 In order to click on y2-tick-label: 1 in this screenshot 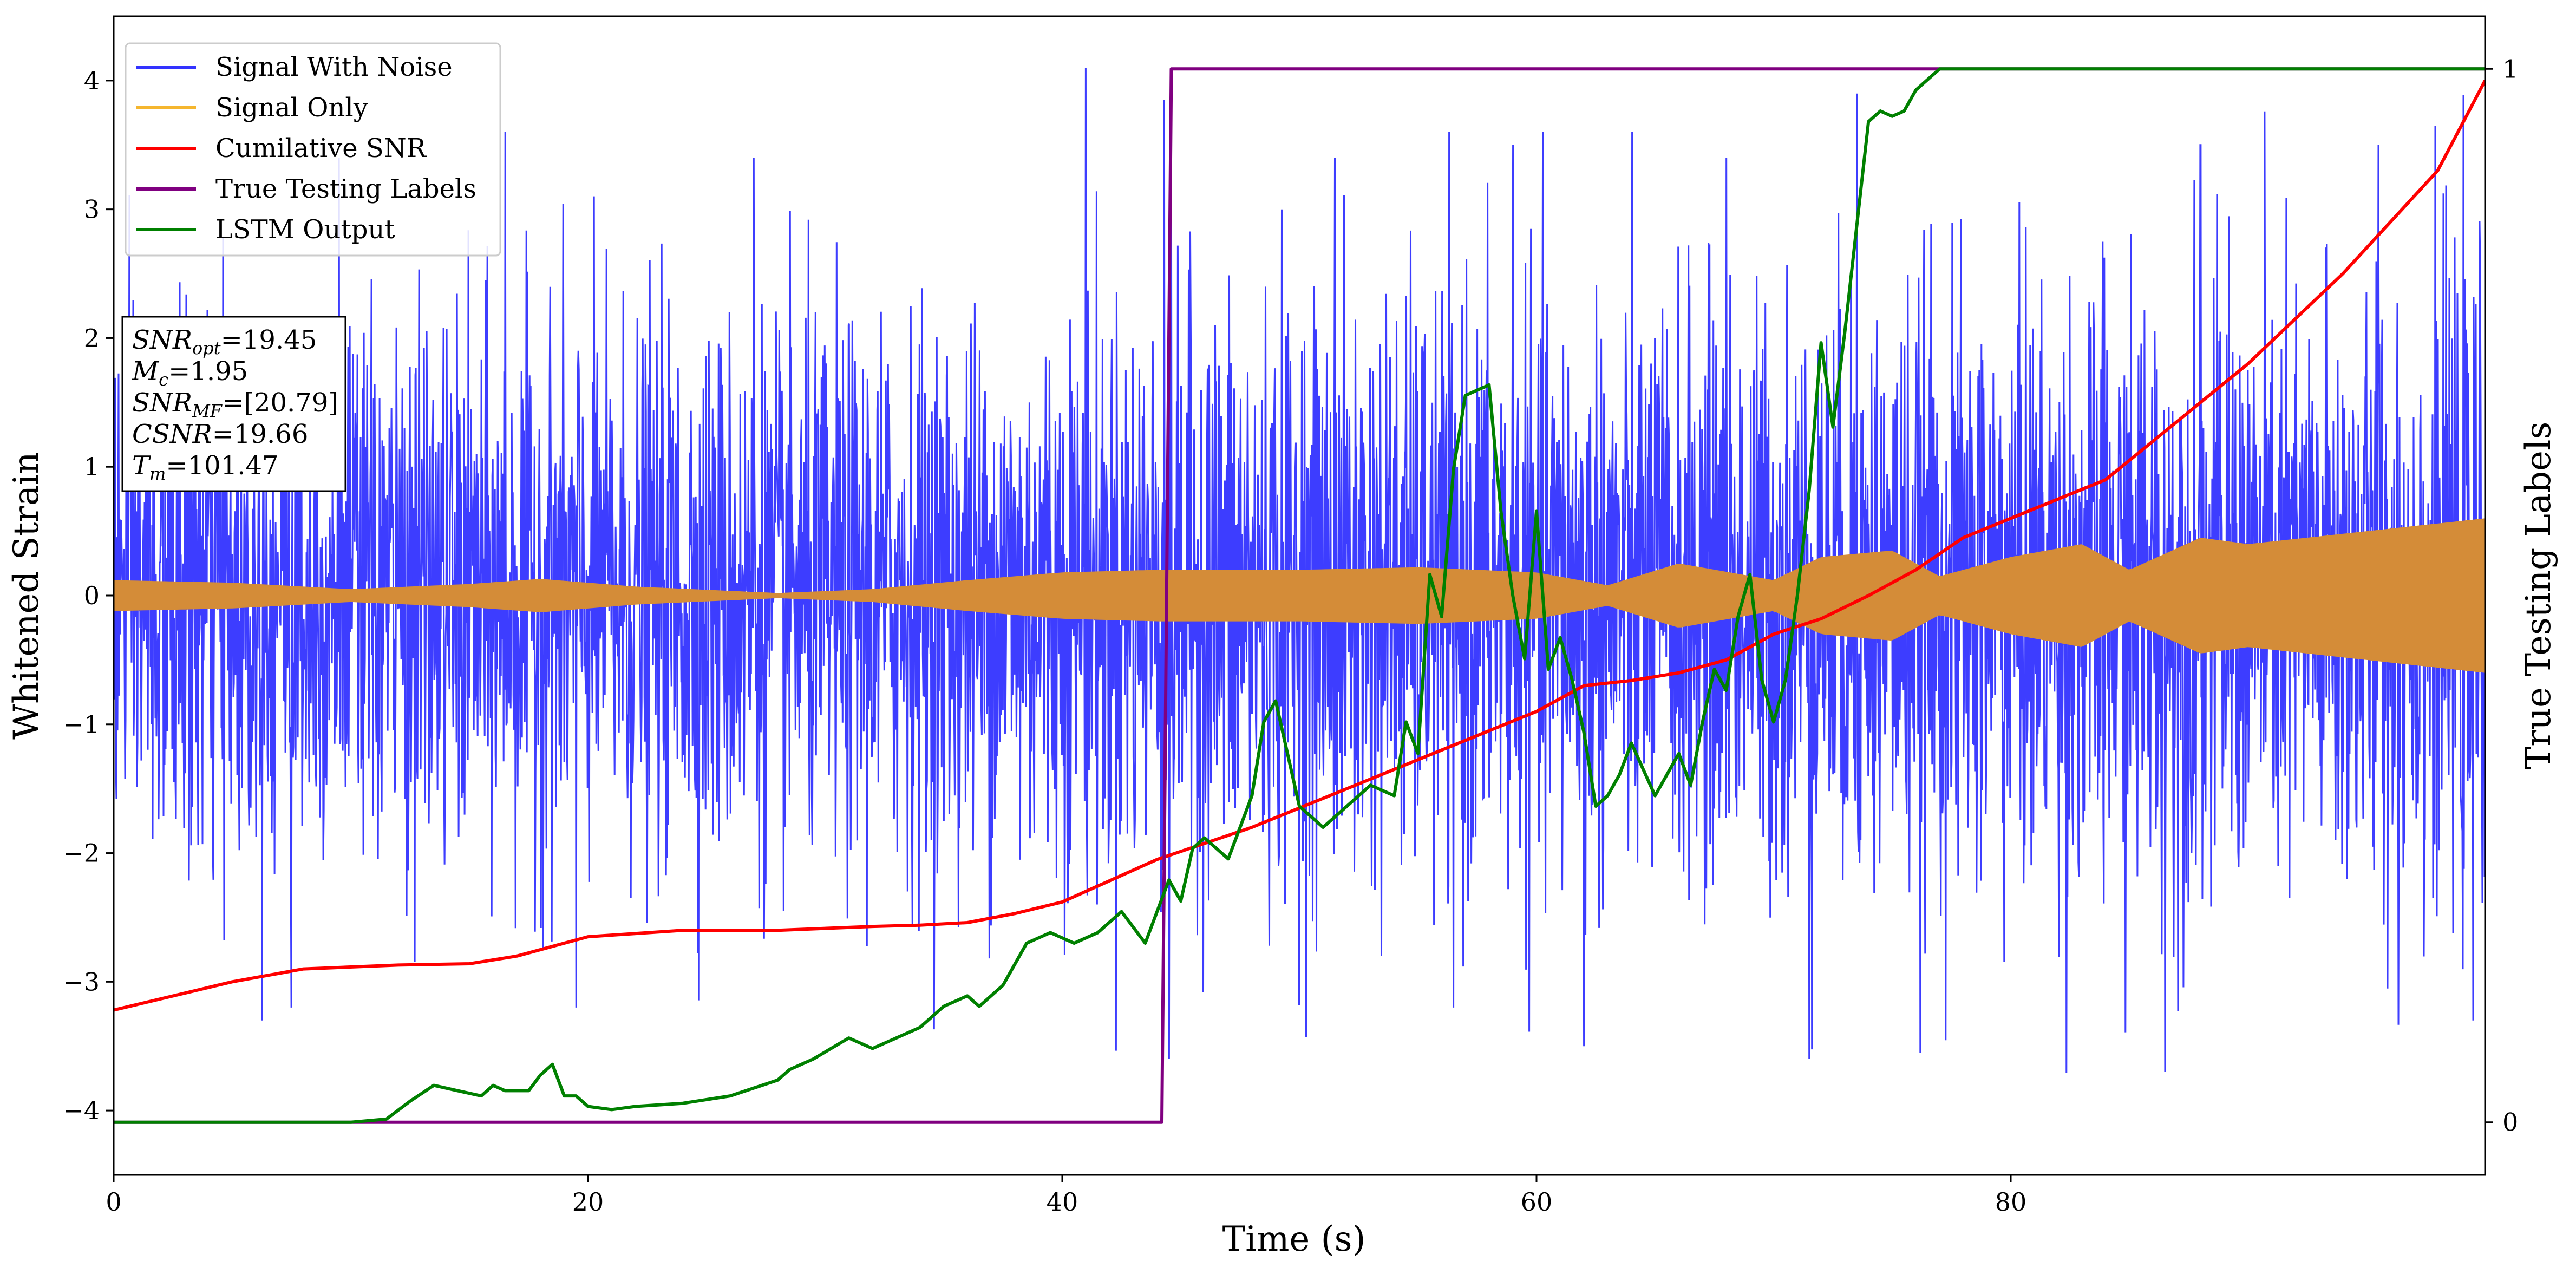, I will do `click(2510, 68)`.